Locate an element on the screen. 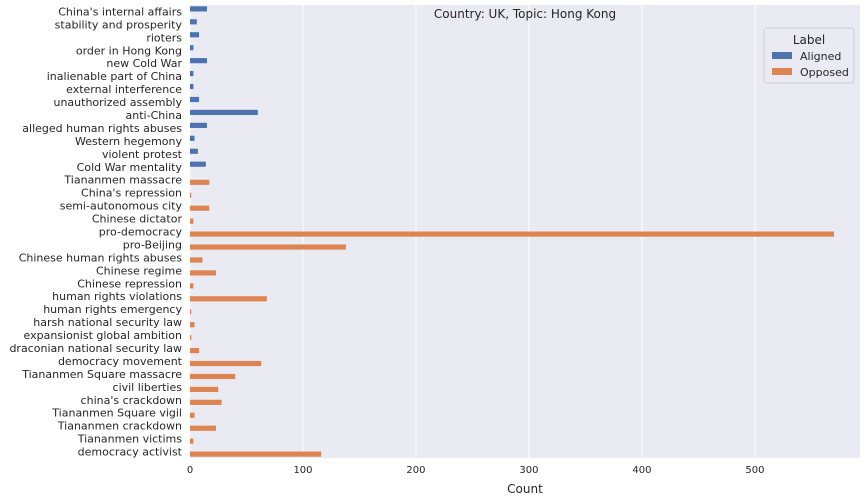 Image resolution: width=867 pixels, height=501 pixels. category-label-26: draconian national security law is located at coordinates (95, 348).